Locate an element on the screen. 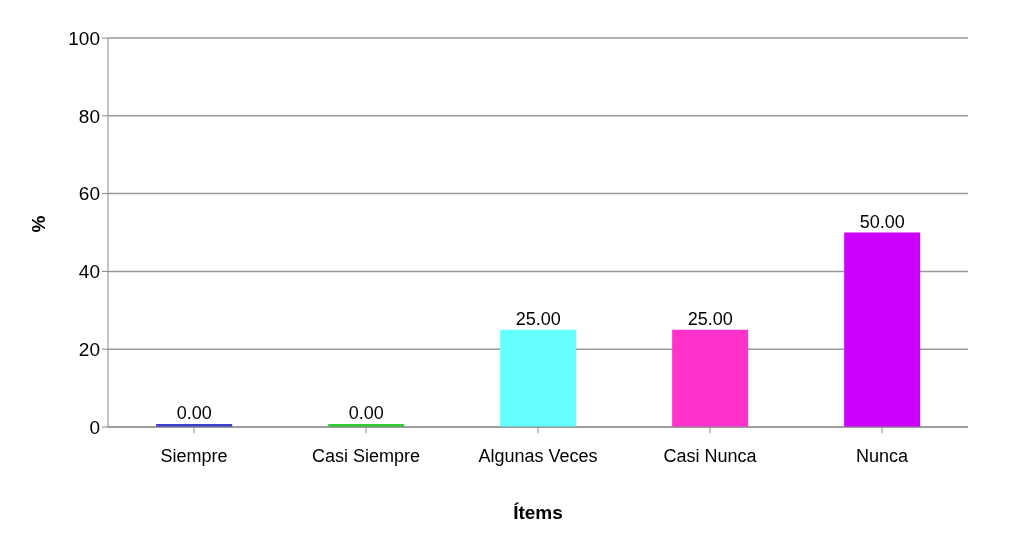 This screenshot has height=545, width=1016. y-axis-title: % is located at coordinates (38, 224).